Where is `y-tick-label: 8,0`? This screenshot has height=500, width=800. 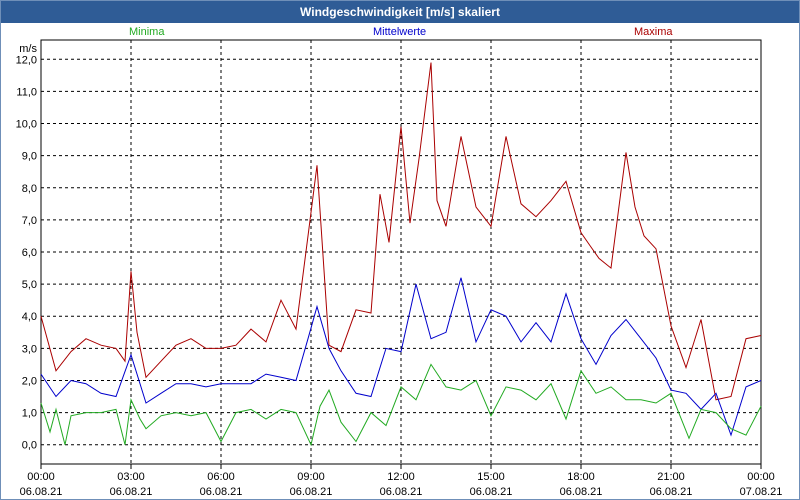 y-tick-label: 8,0 is located at coordinates (29, 189).